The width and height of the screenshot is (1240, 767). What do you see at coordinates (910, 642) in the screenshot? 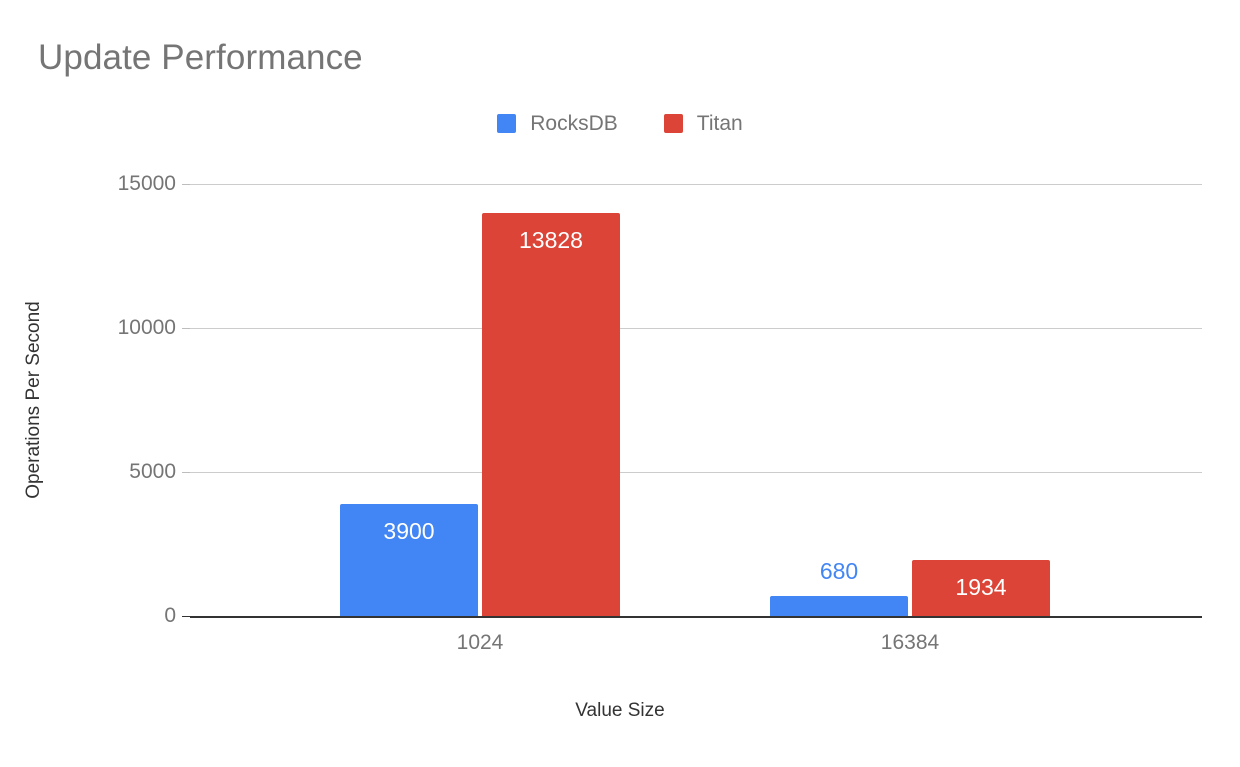
I see `x-tick-label-16384: 16384` at bounding box center [910, 642].